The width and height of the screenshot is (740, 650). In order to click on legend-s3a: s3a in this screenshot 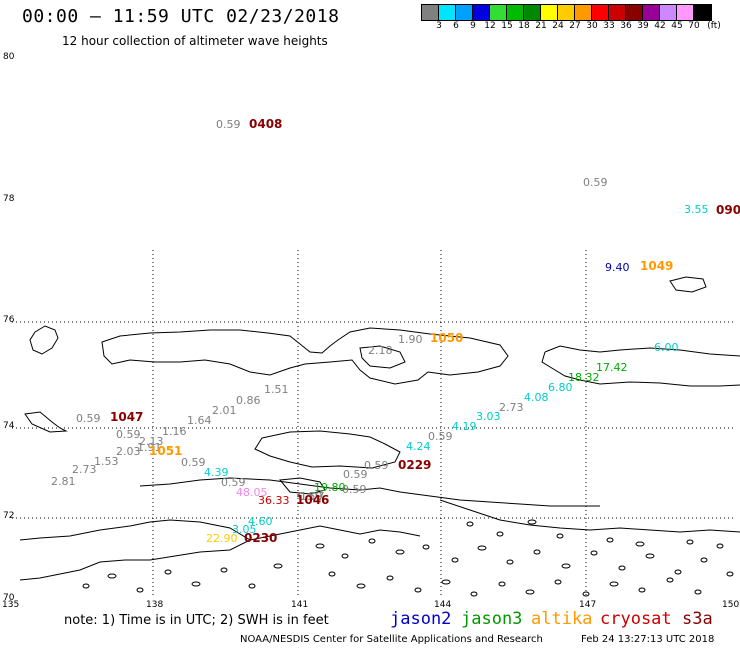, I will do `click(697, 619)`.